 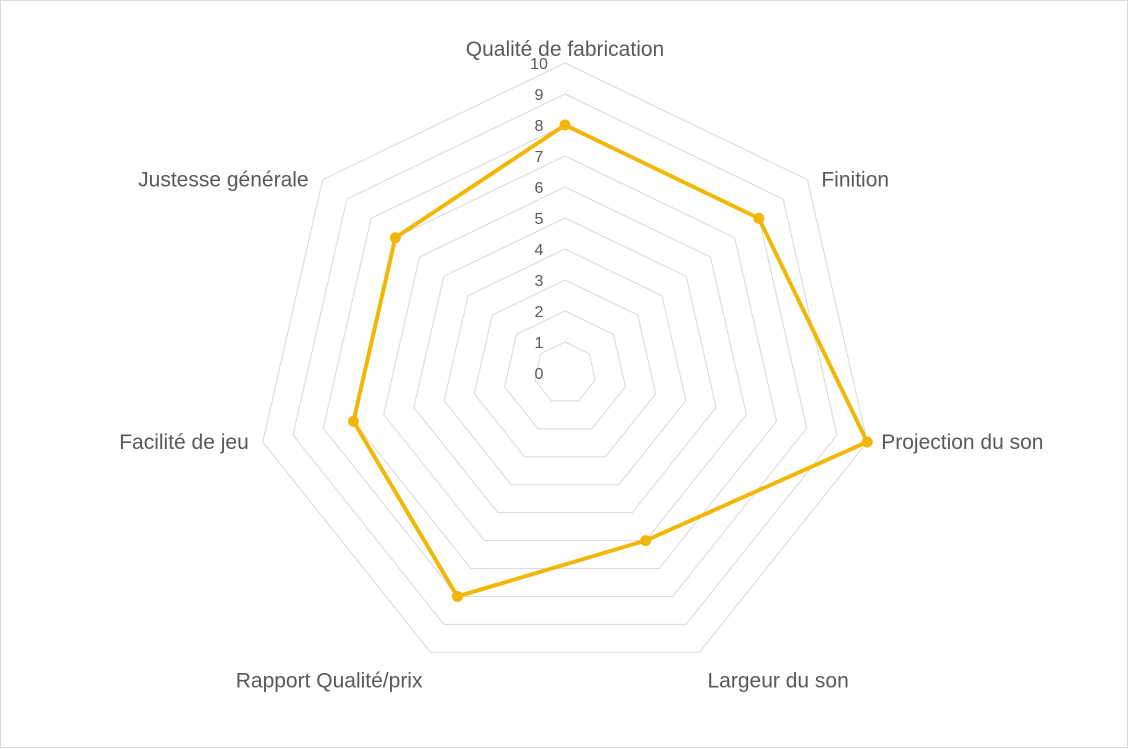 What do you see at coordinates (329, 680) in the screenshot?
I see `category-label: Rapport Qualité/prix` at bounding box center [329, 680].